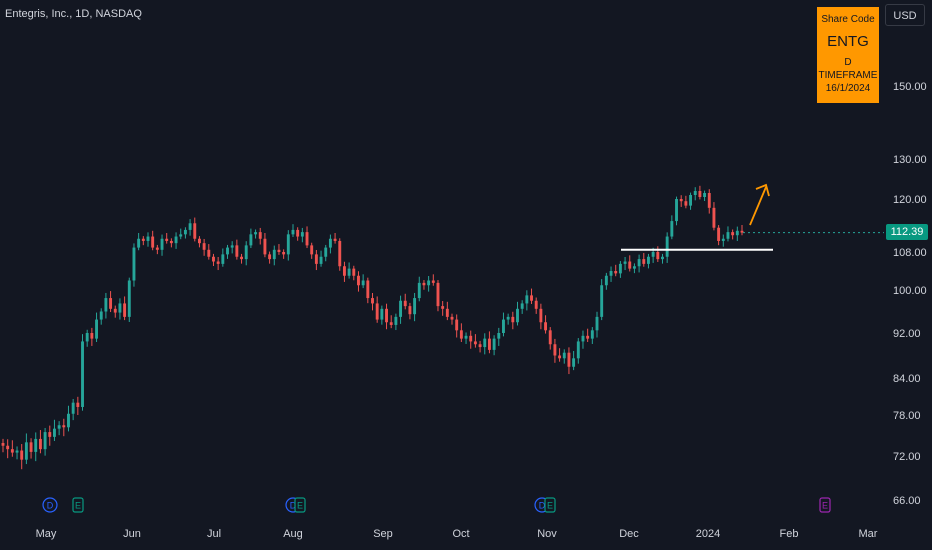  What do you see at coordinates (547, 534) in the screenshot?
I see `time-tick-label: Nov` at bounding box center [547, 534].